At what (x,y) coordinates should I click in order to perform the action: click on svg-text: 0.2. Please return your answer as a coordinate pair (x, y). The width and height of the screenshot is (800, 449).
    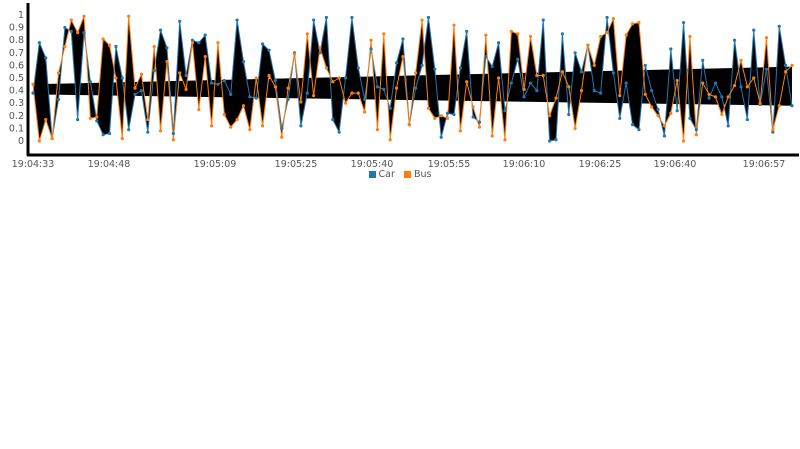
    Looking at the image, I should click on (16, 116).